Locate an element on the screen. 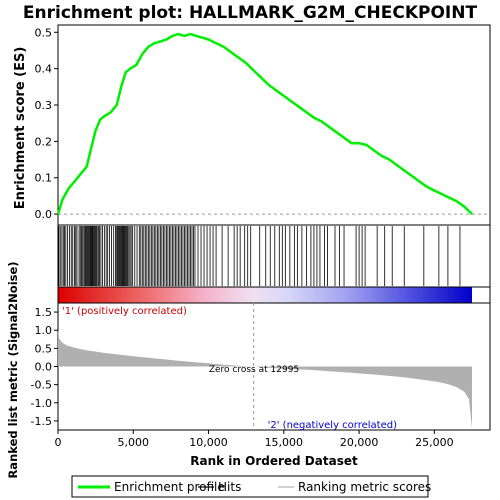 This screenshot has width=500, height=500. zero-cross-label: Zero cross at 12995 is located at coordinates (254, 370).